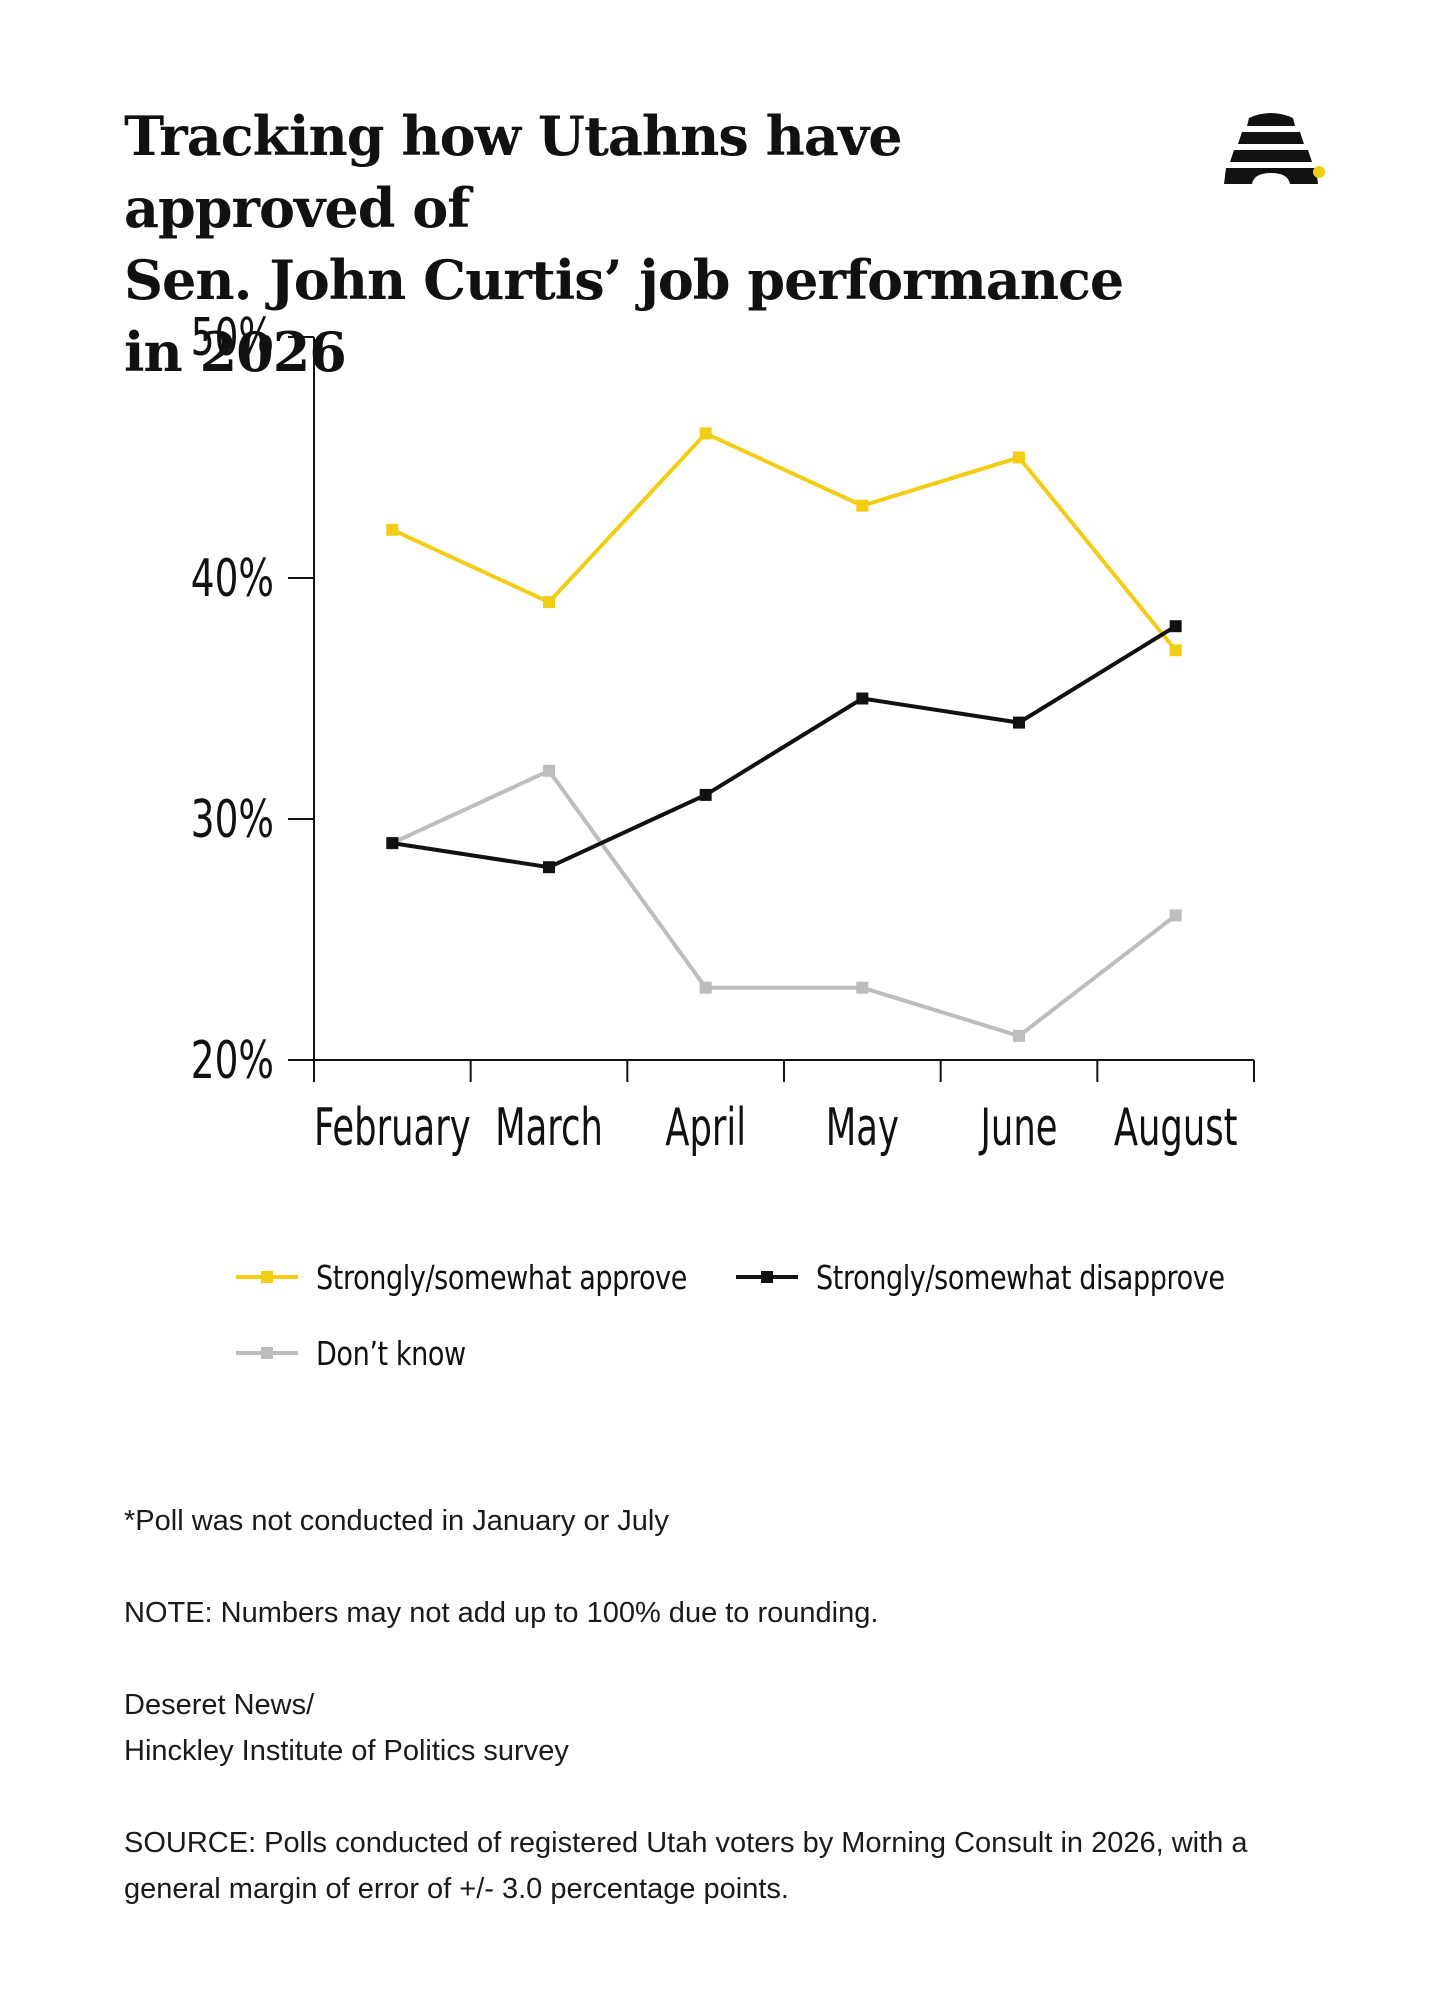 This screenshot has width=1440, height=1995. I want to click on legend-item-dont-know: Don’t know, so click(367, 1353).